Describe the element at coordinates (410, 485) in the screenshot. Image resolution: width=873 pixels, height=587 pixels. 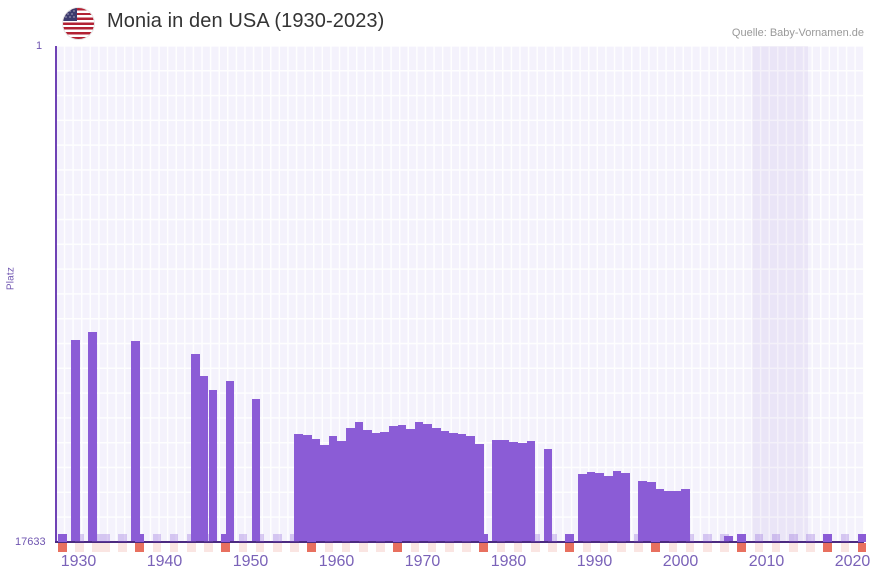
I see `bar-1969` at that location.